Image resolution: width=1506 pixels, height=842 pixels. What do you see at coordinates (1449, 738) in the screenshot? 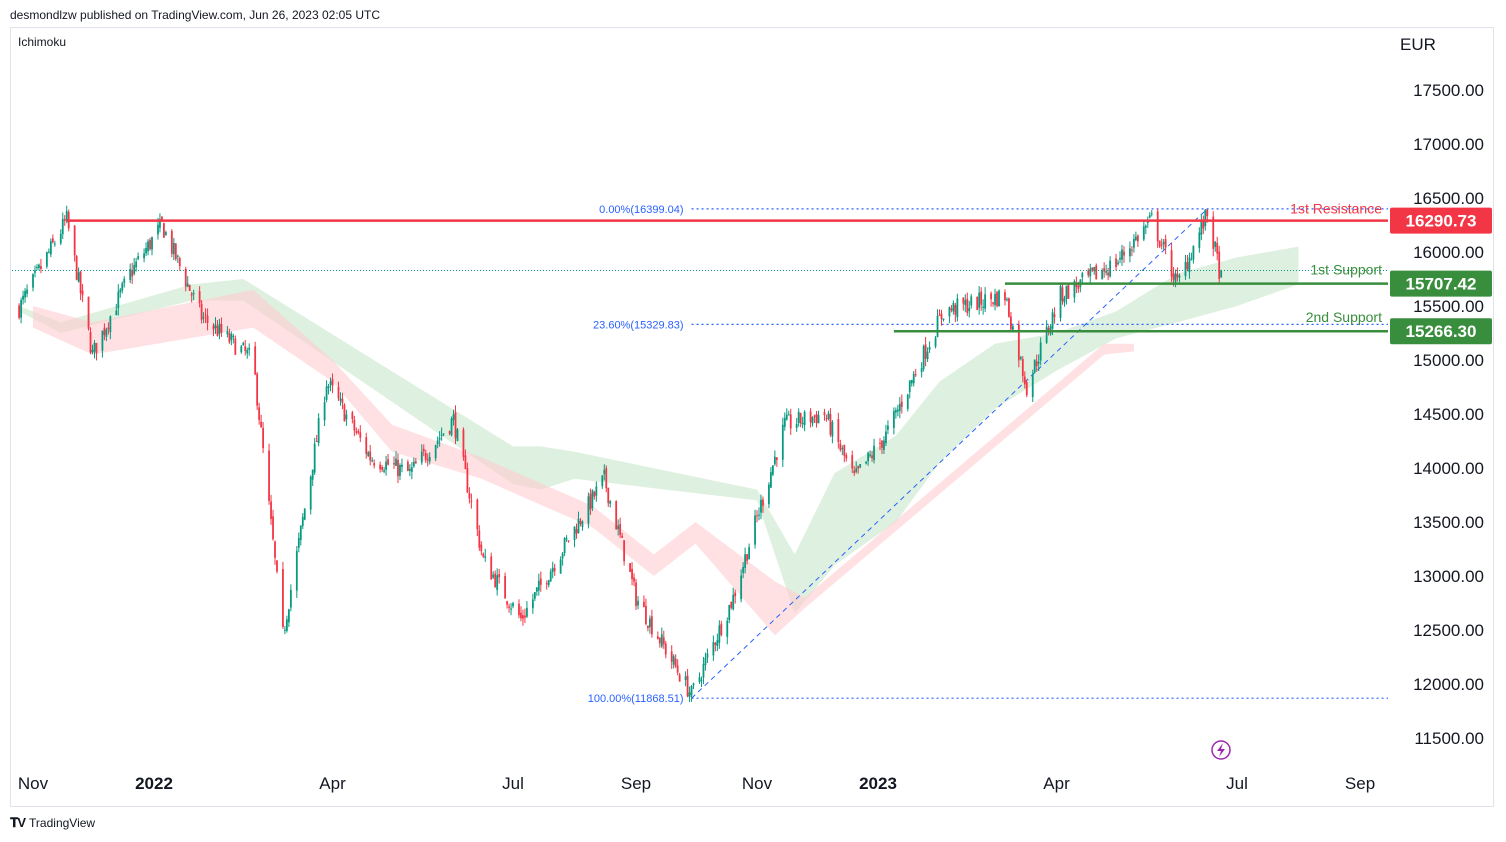
I see `y-tick-label: 11500.00` at bounding box center [1449, 738].